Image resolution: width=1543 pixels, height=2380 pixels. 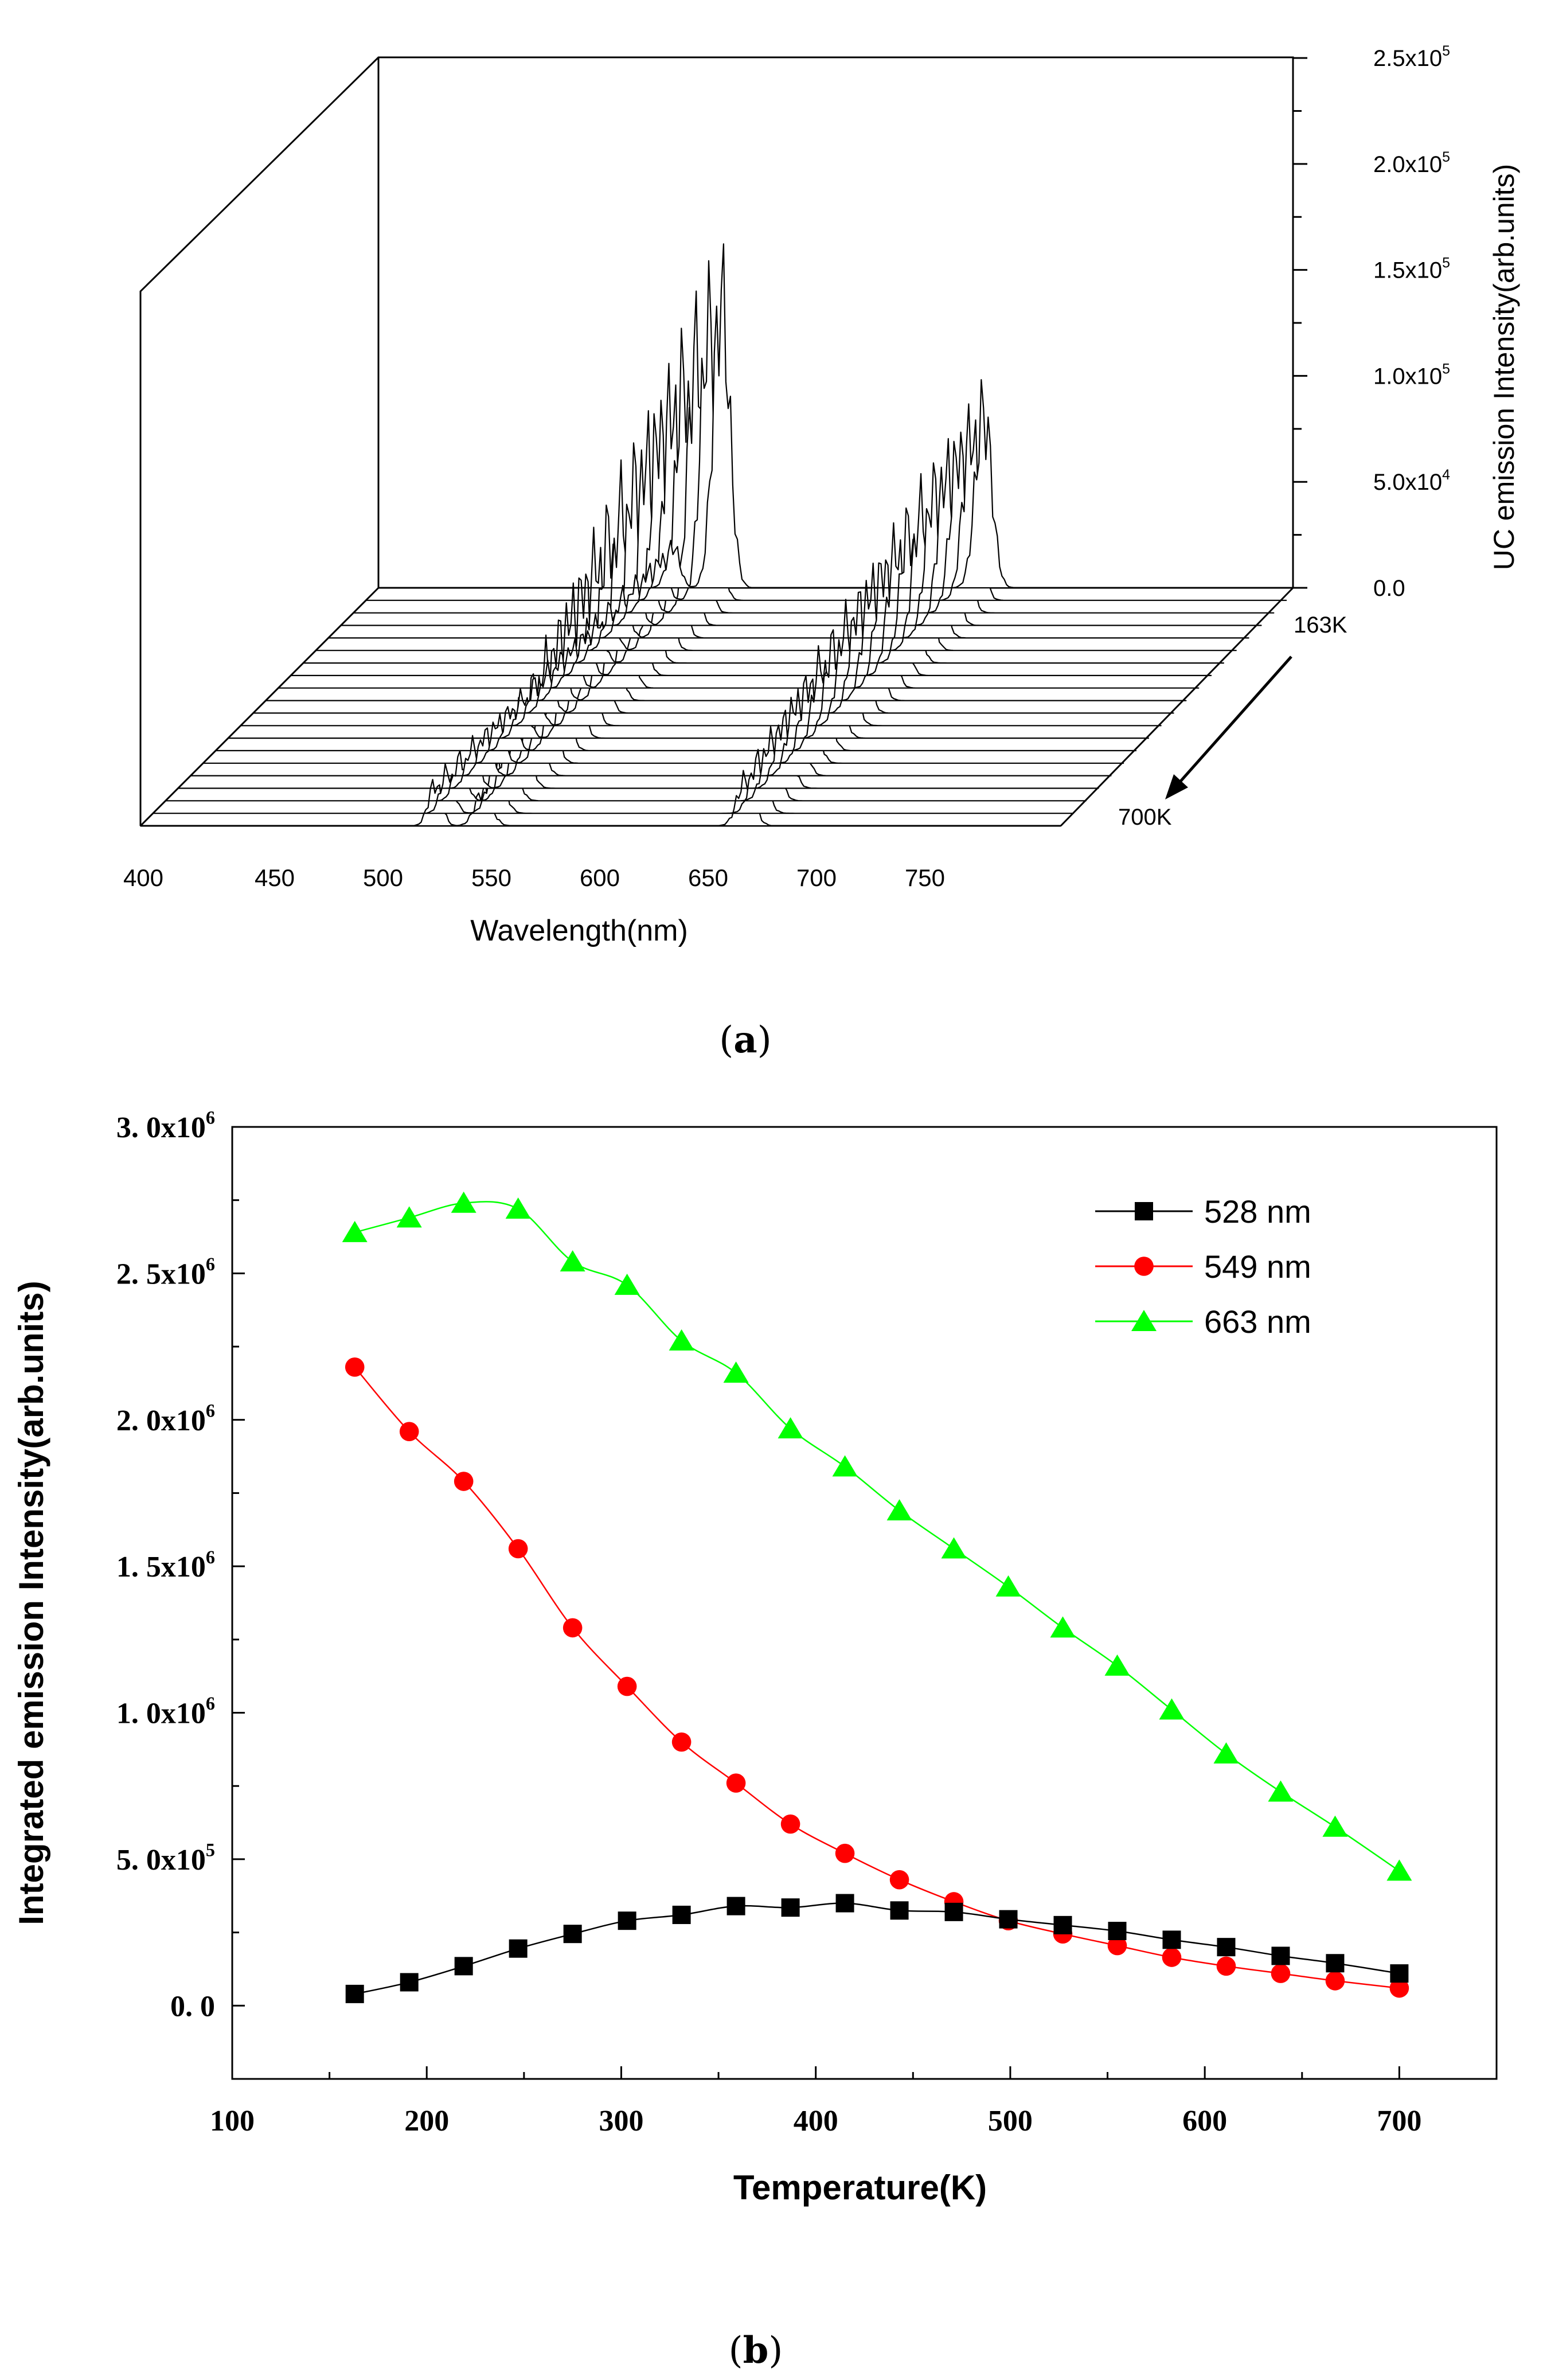 What do you see at coordinates (31, 1603) in the screenshot?
I see `panel-b-y-axis-label: Integrated emission Intensity(arb.units)` at bounding box center [31, 1603].